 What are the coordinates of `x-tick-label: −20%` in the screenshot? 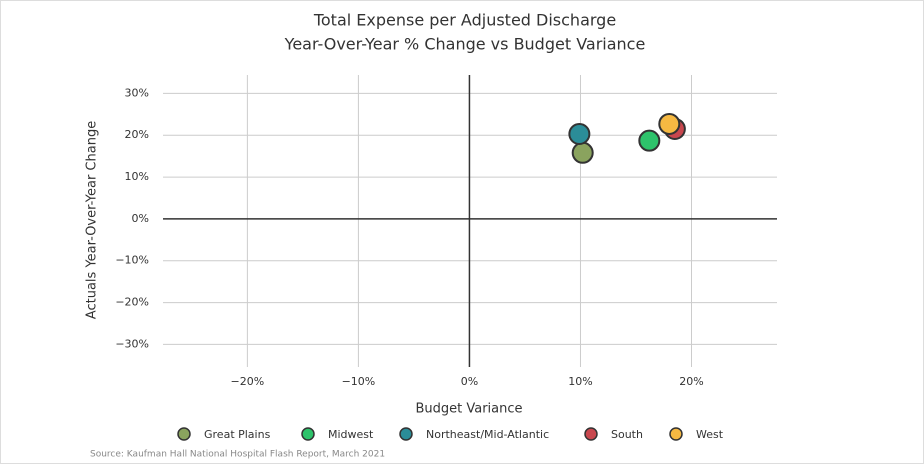 It's located at (248, 381).